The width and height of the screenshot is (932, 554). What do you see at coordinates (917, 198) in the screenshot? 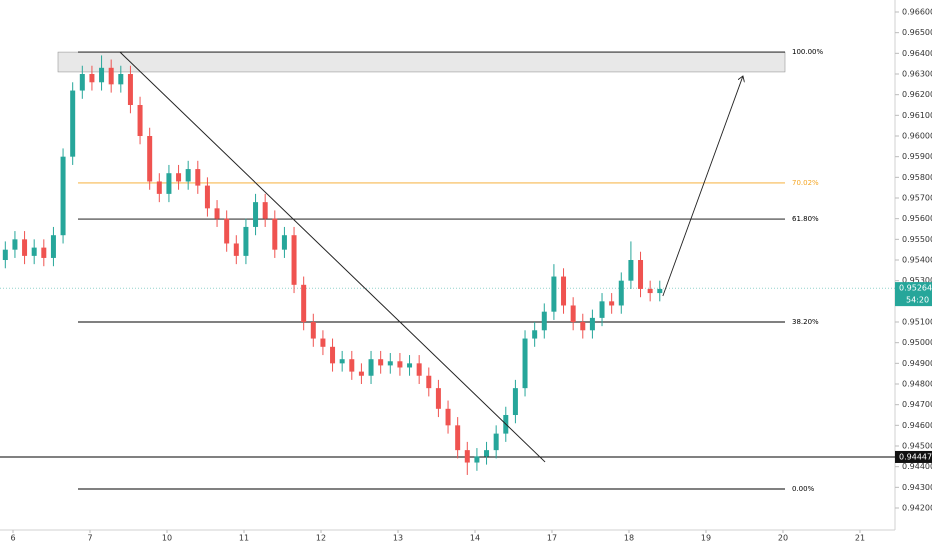
I see `y-tick-label: 0.95700` at bounding box center [917, 198].